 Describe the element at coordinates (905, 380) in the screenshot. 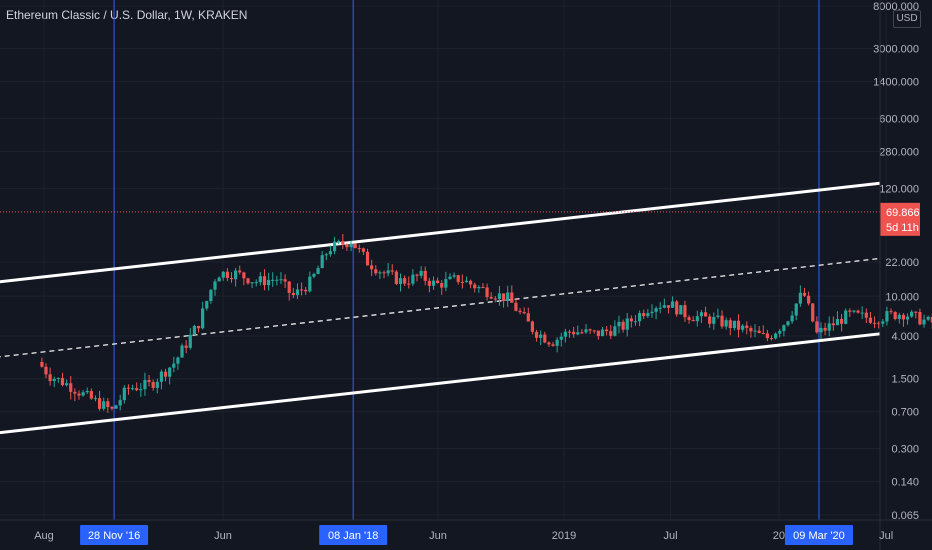

I see `y-tick-label: 1.500` at that location.